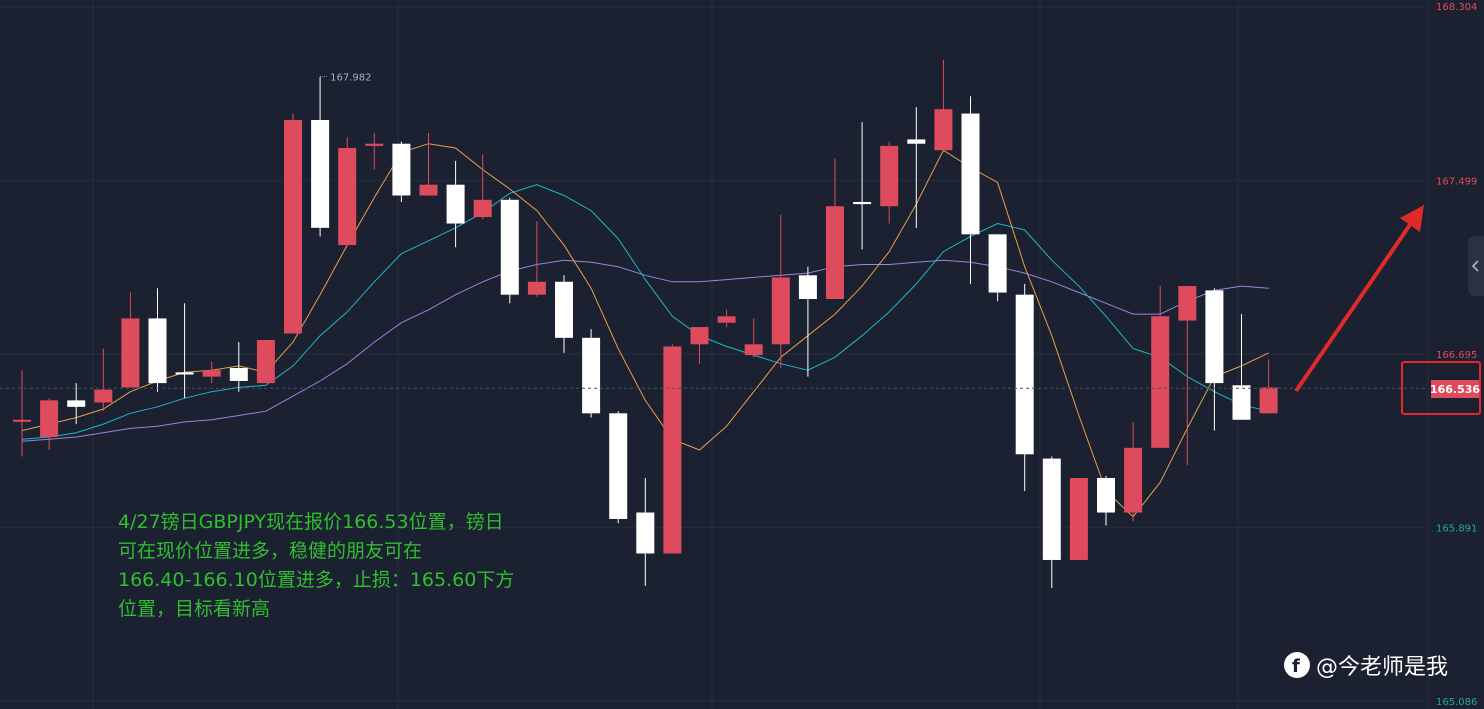 The width and height of the screenshot is (1484, 709). What do you see at coordinates (311, 522) in the screenshot?
I see `annotation-line-1: 4/27镑日GBPJPY现在报价166.53位置，镑日` at bounding box center [311, 522].